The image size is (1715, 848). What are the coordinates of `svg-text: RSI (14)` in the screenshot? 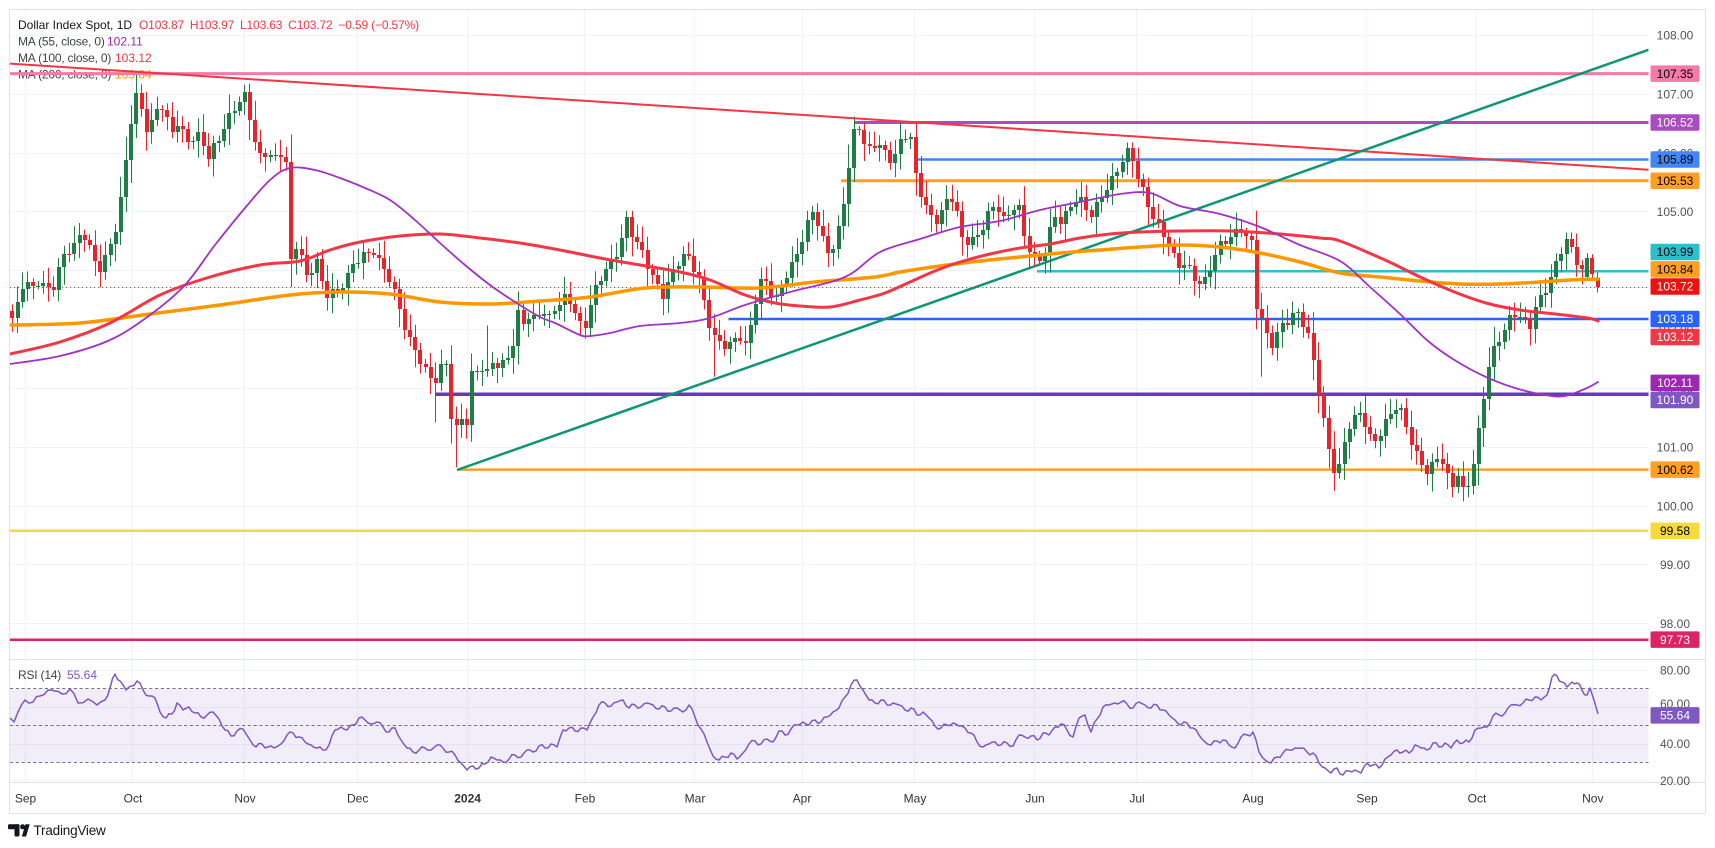 It's located at (39, 675).